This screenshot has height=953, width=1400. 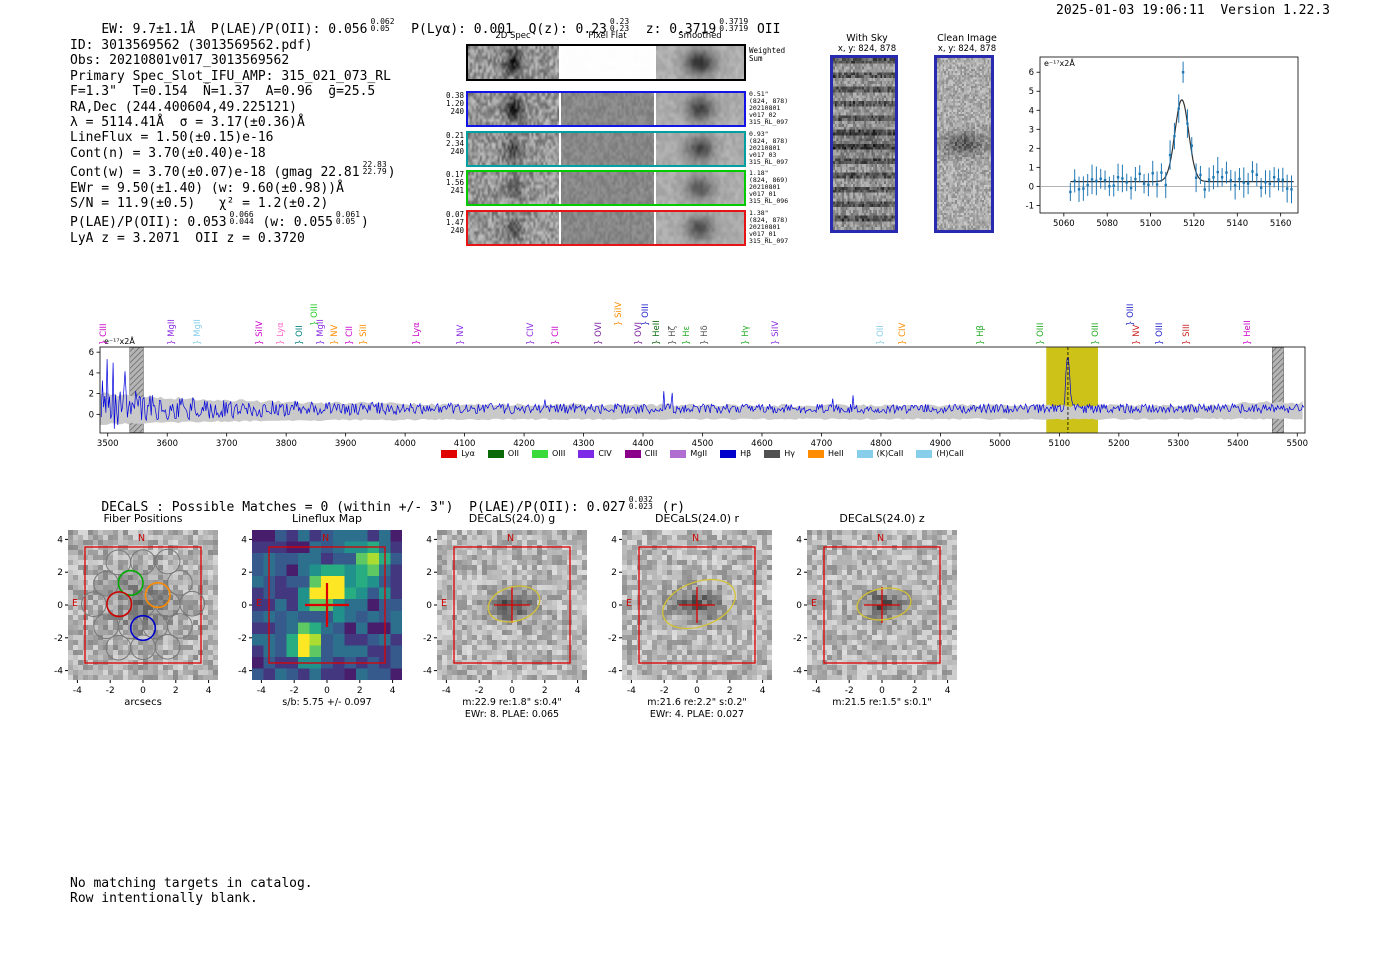 What do you see at coordinates (703, 444) in the screenshot?
I see `x-tick-label: 4500` at bounding box center [703, 444].